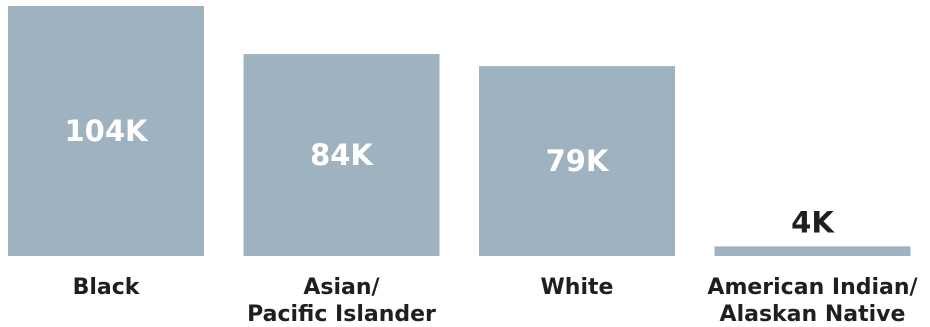  I want to click on bar-value-label: 104K, so click(106, 131).